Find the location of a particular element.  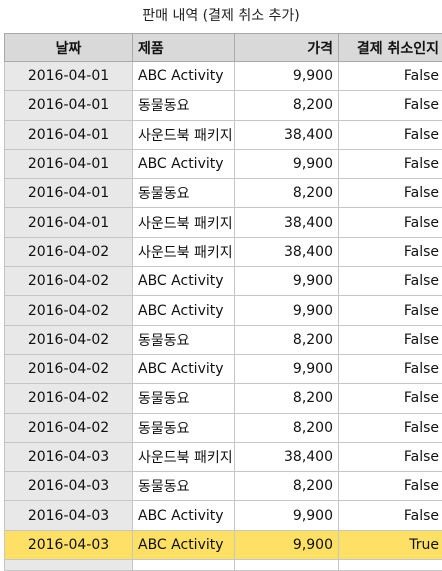

column-header-product: 제품 is located at coordinates (184, 48).